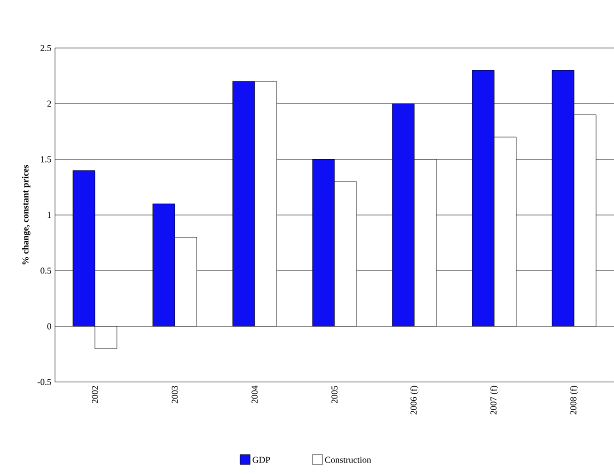  What do you see at coordinates (414, 400) in the screenshot?
I see `x-tick-label: 2006 (f)` at bounding box center [414, 400].